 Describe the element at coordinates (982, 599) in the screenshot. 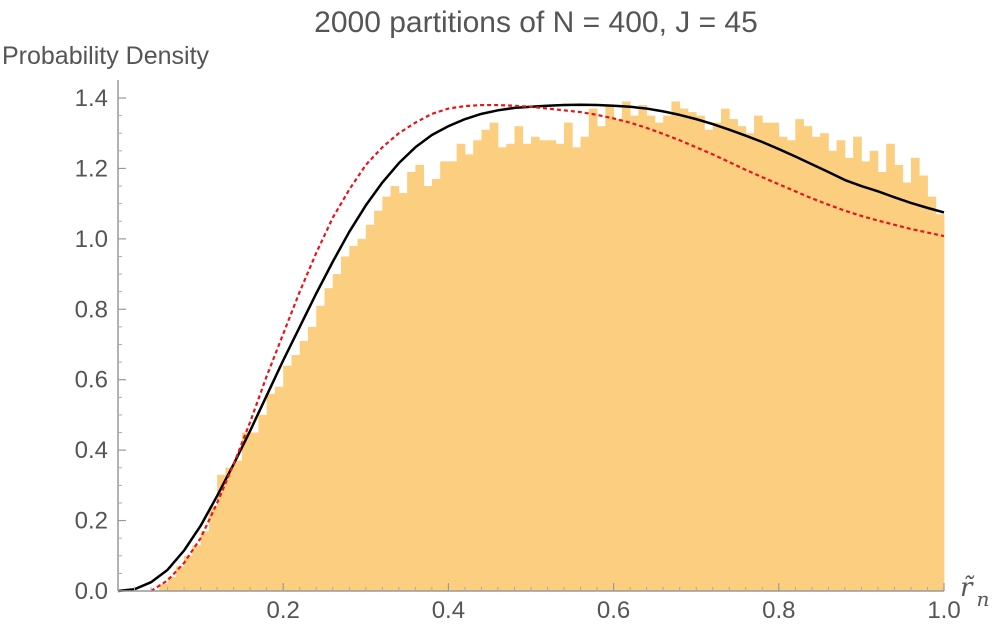

I see `x-axis-label-subscript: n` at that location.